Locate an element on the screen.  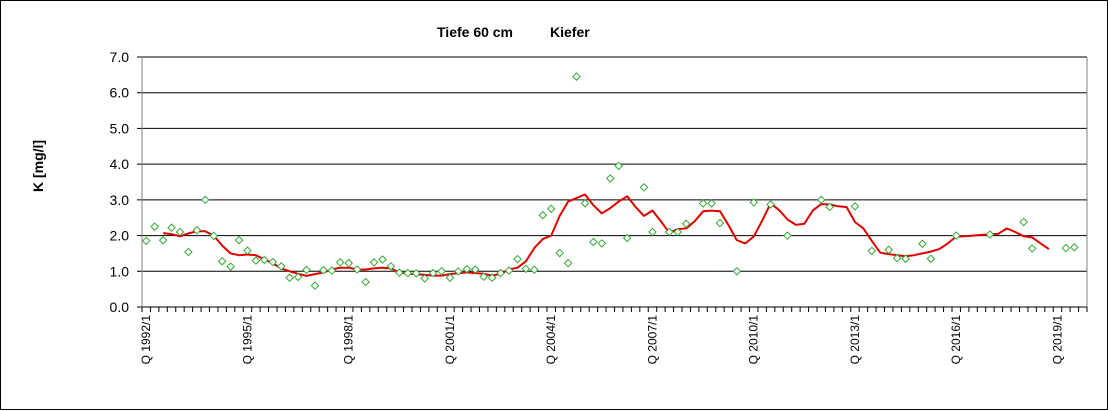
y-tick-label: 4.0 is located at coordinates (120, 164).